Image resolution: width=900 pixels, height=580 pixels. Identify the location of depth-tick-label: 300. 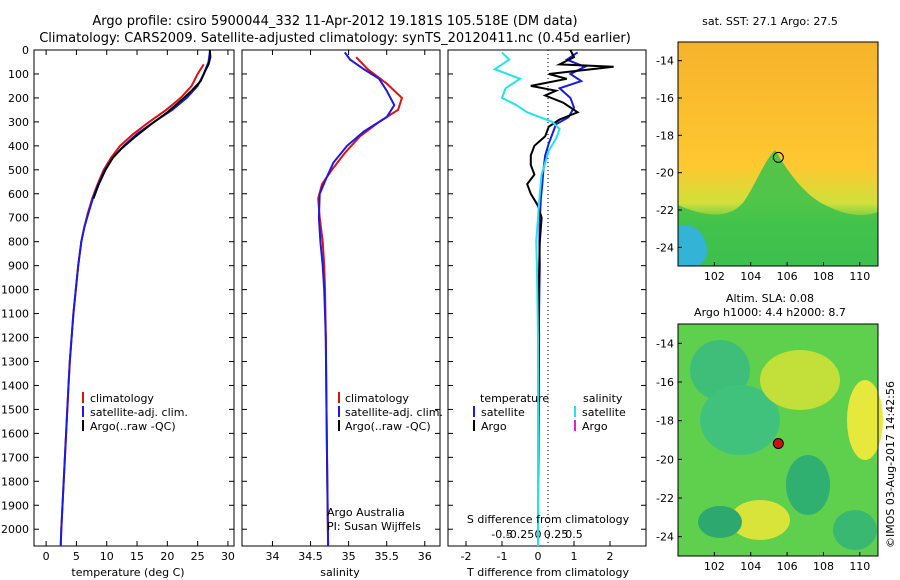
(18, 122).